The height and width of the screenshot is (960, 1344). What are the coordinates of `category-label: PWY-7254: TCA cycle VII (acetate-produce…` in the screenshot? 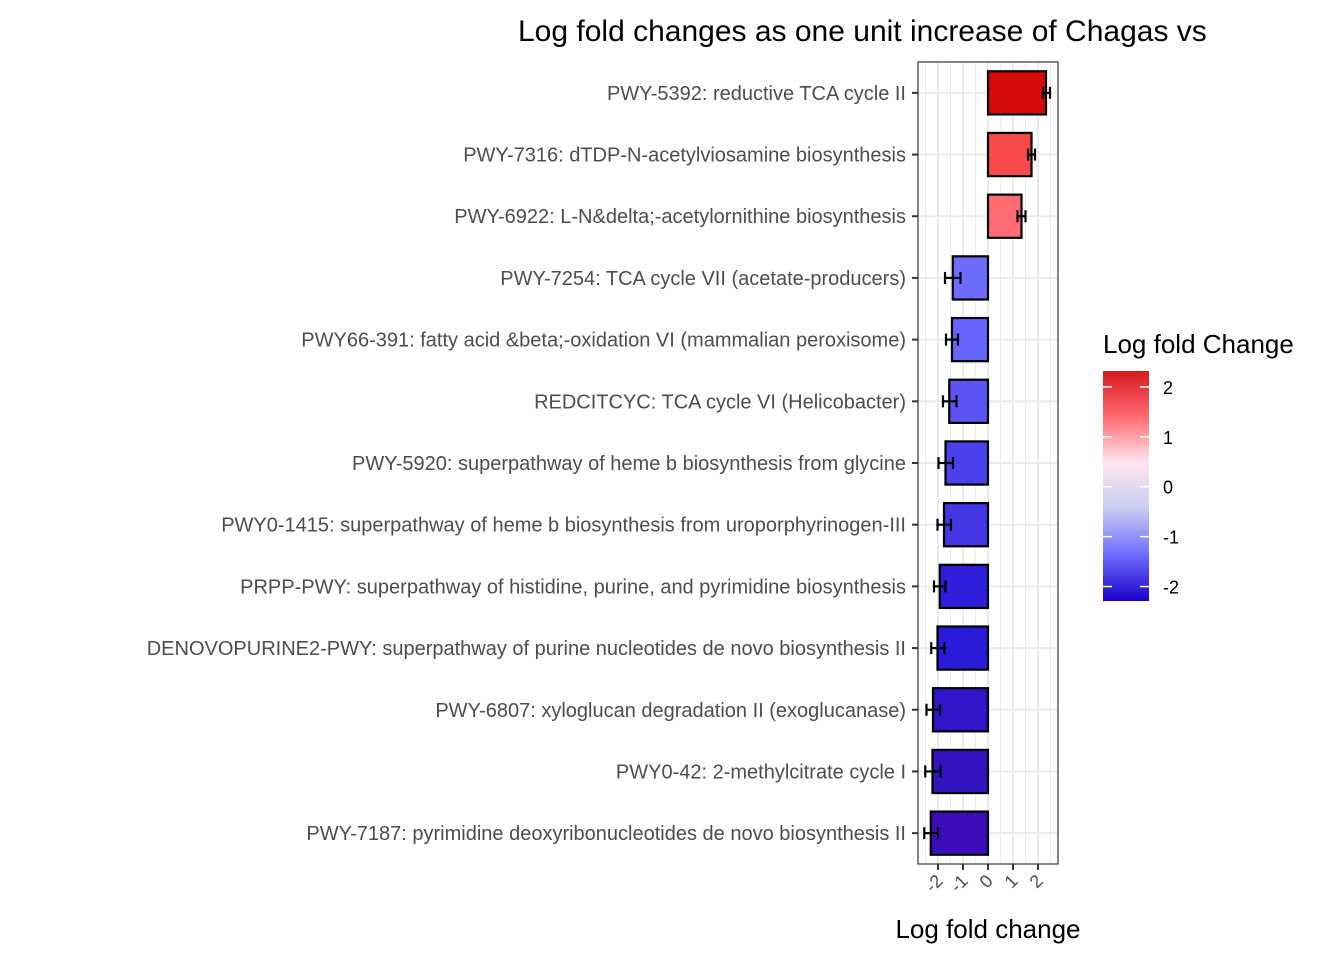 It's located at (703, 279).